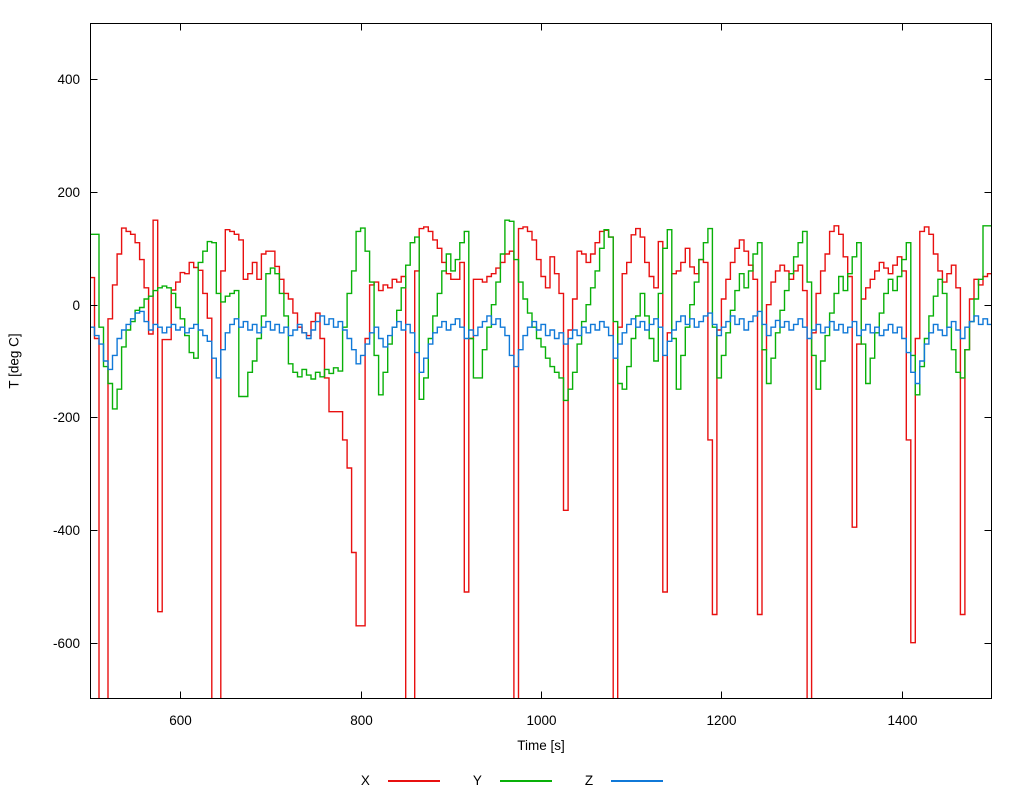 This screenshot has height=800, width=1024. I want to click on x-axis-label: Time [s], so click(541, 745).